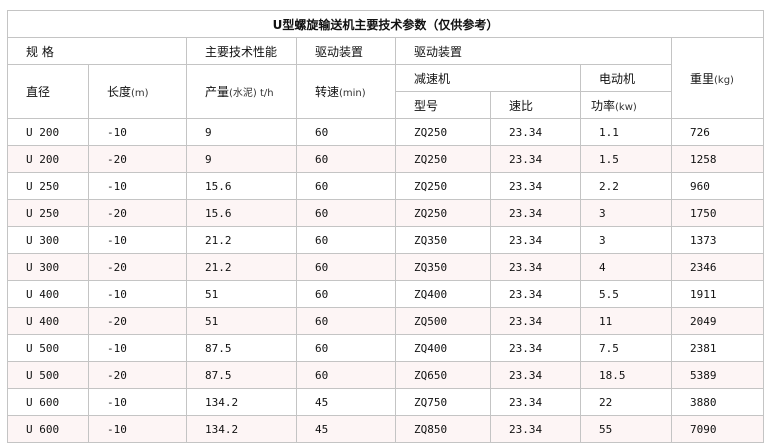 The height and width of the screenshot is (448, 768). I want to click on table-row: U 250 -20 15.6 60 ZQ250 23.34 3 1750, so click(385, 213).